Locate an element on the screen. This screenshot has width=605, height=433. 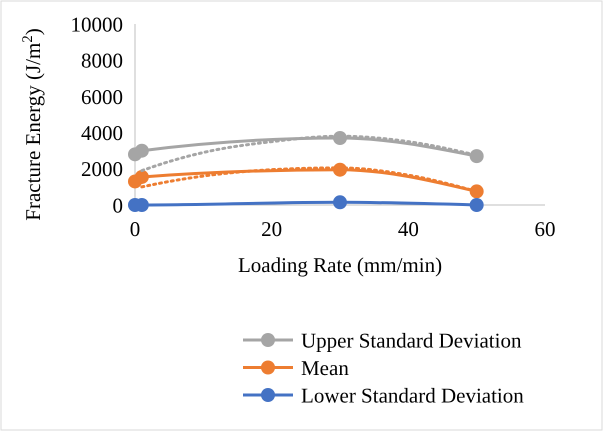
y-tick-label: 4000 is located at coordinates (102, 132).